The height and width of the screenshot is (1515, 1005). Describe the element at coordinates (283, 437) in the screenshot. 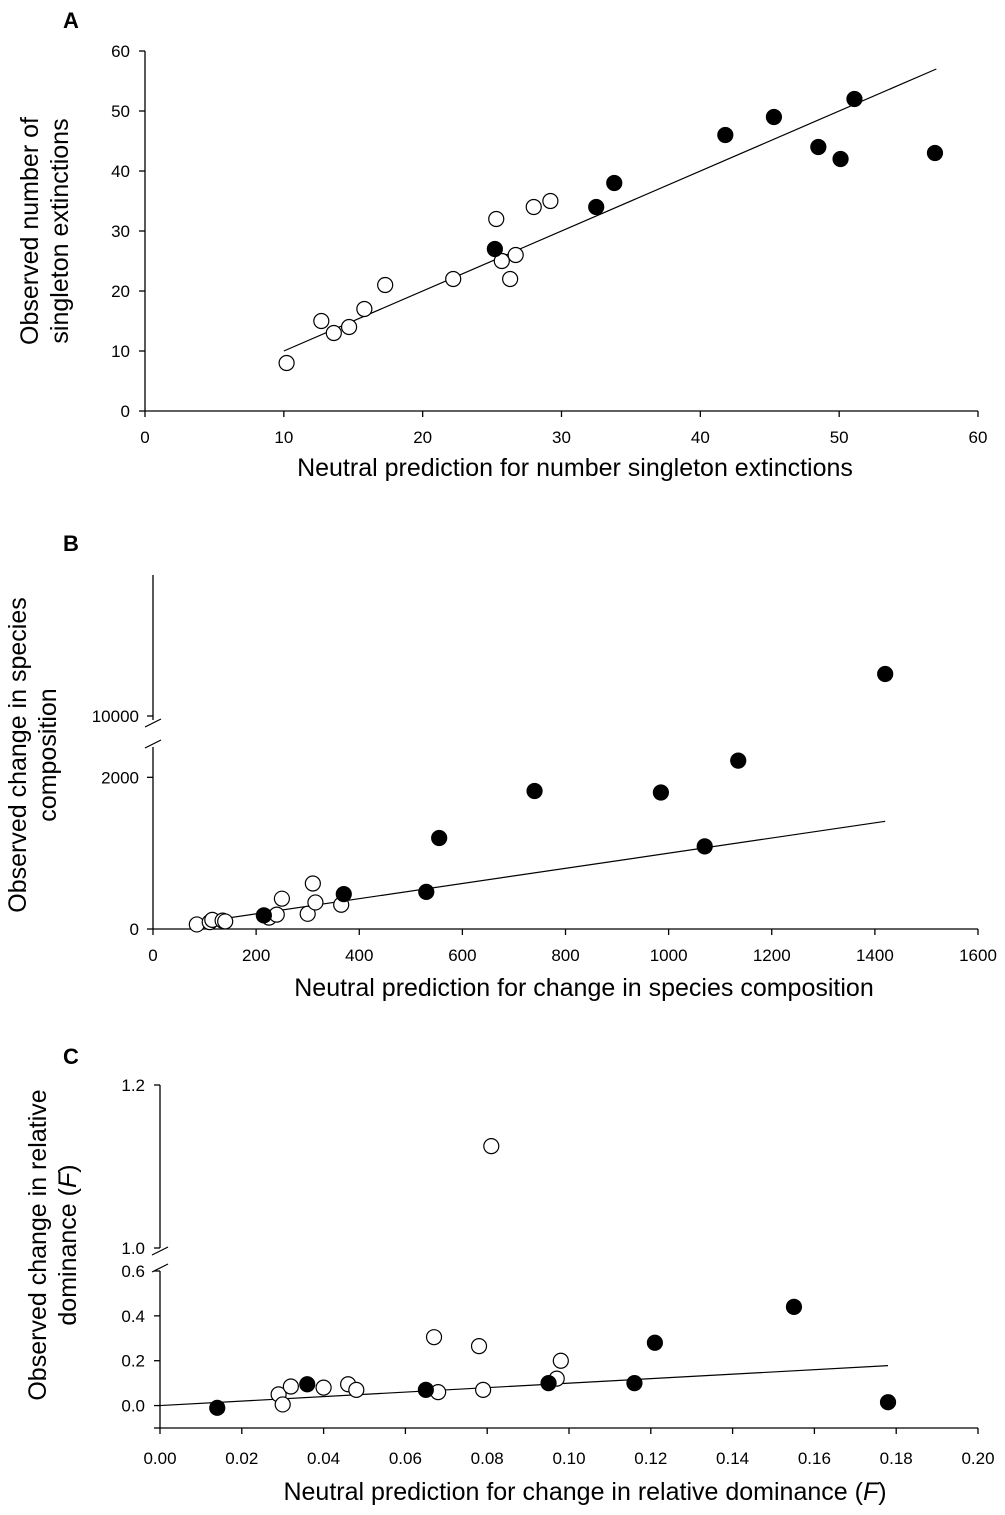

I see `x-tick-label: 10` at that location.